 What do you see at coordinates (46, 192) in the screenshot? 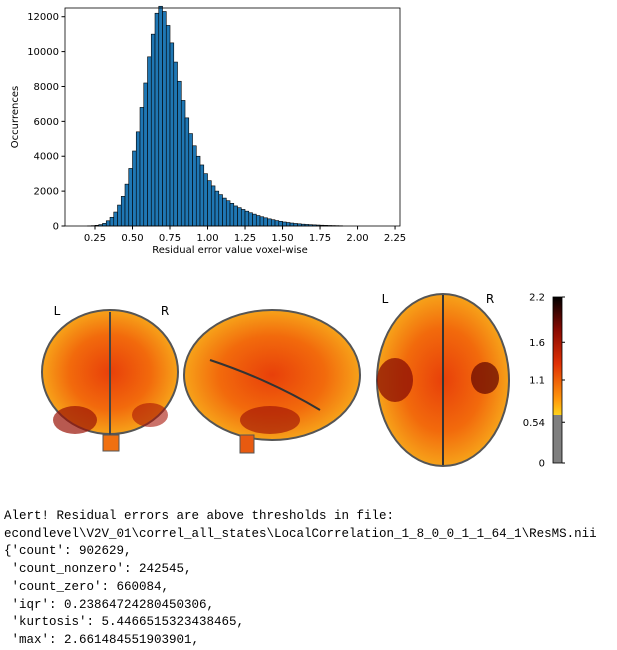
I see `y-tick-label: 2000` at bounding box center [46, 192].